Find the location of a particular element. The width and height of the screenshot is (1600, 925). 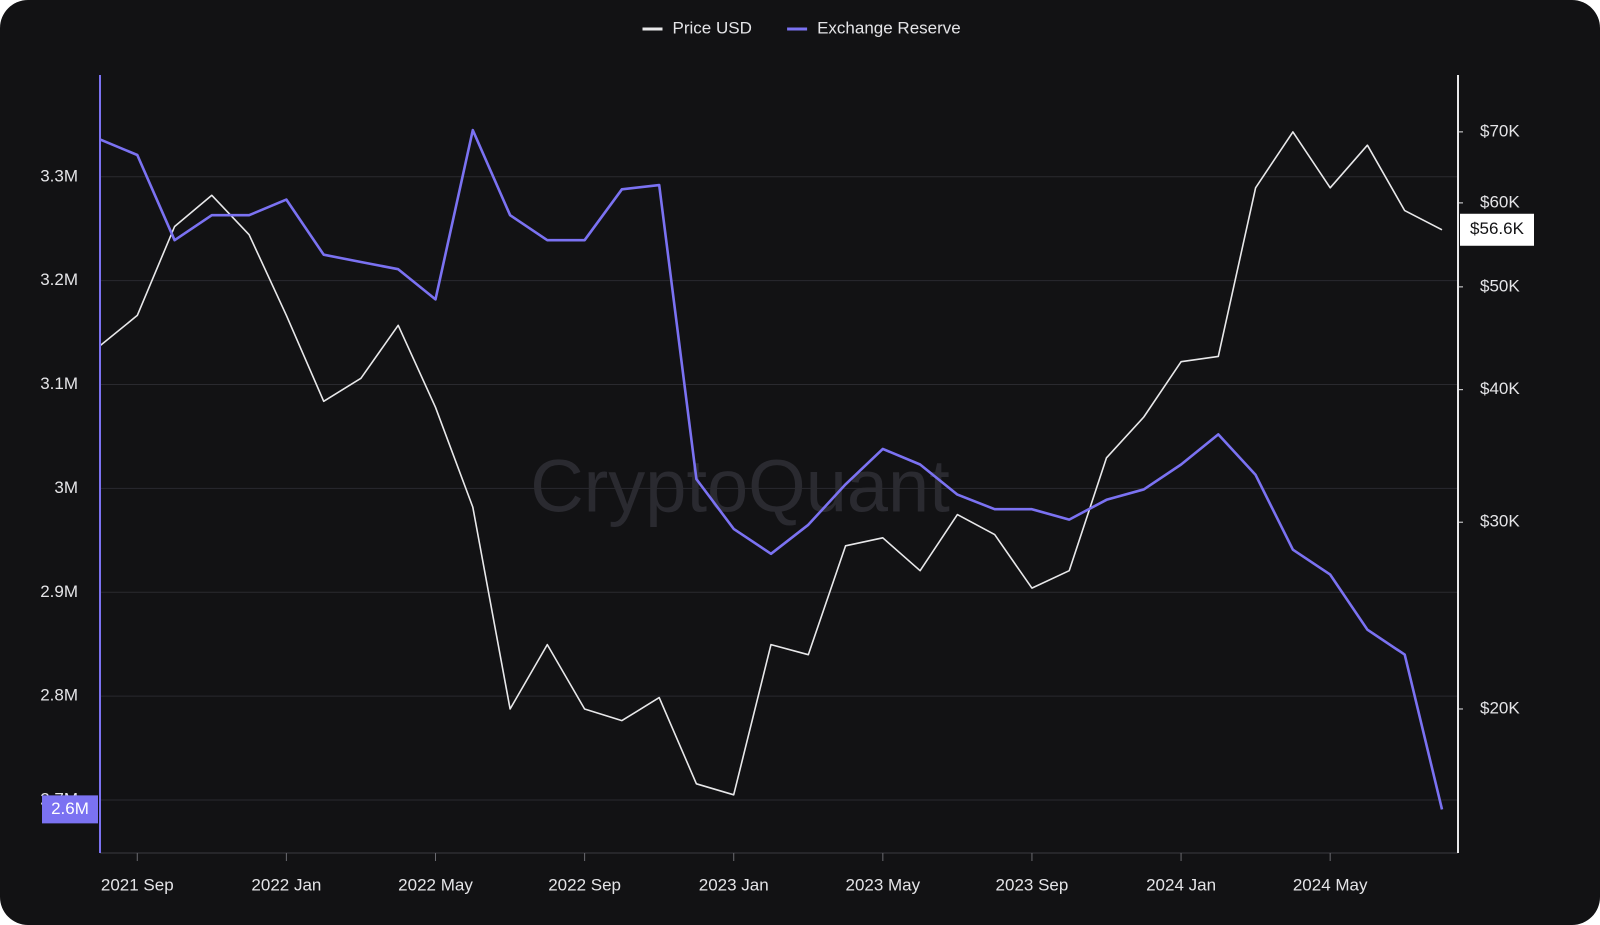

x-tick-label: 2024 May is located at coordinates (1330, 884).